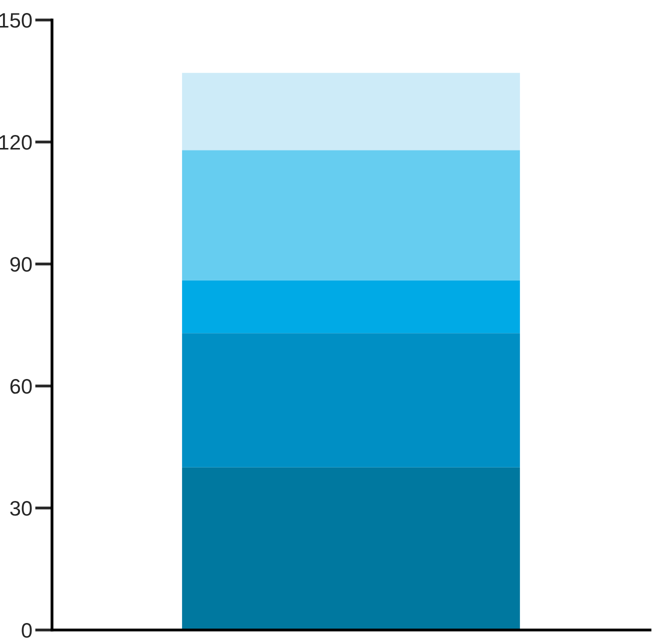 The width and height of the screenshot is (653, 643). I want to click on y-tick-label: 60, so click(21, 386).